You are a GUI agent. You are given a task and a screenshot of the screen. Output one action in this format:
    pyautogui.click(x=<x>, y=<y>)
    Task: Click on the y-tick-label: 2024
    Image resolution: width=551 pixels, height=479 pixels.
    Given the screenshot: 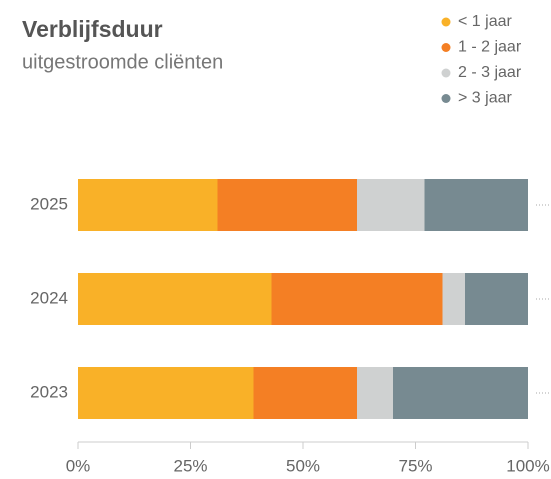 What is the action you would take?
    pyautogui.click(x=49, y=297)
    